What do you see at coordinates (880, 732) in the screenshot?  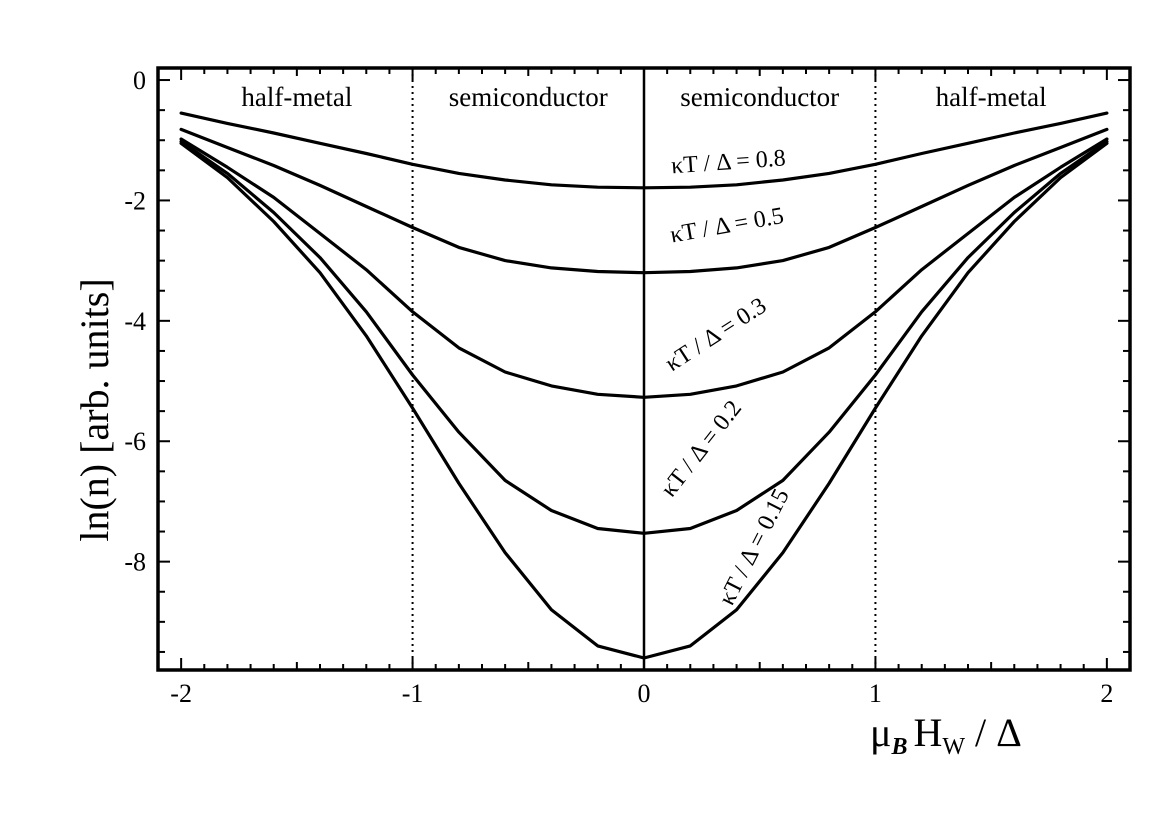 I see `x-axis-title-mu: μ` at bounding box center [880, 732].